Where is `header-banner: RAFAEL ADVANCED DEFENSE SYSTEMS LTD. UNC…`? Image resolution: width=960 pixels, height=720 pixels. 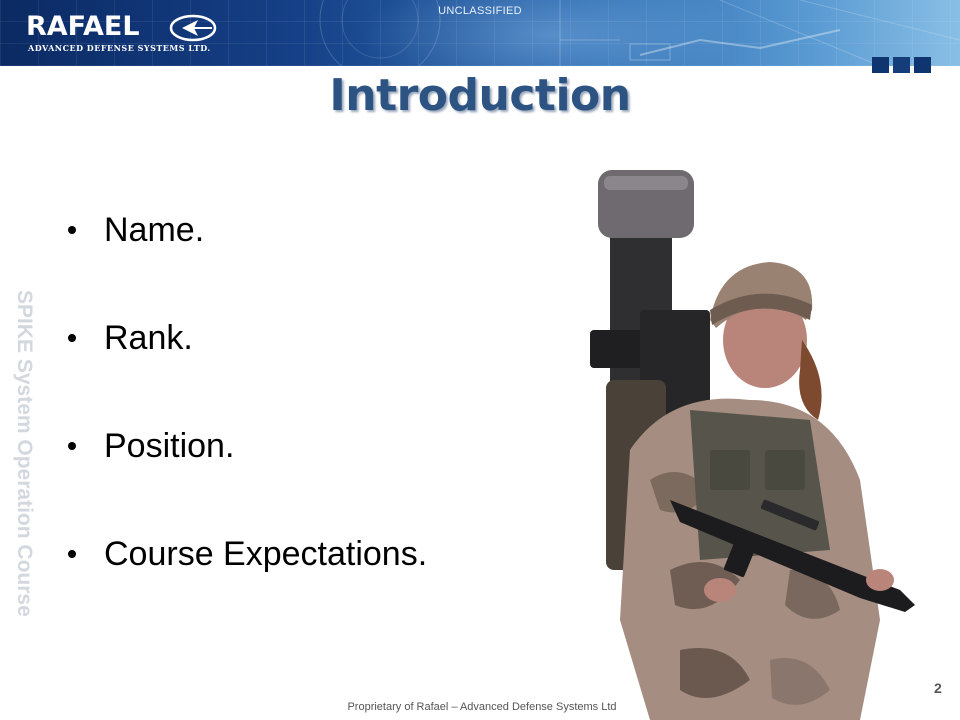 header-banner: RAFAEL ADVANCED DEFENSE SYSTEMS LTD. UNC… is located at coordinates (480, 33).